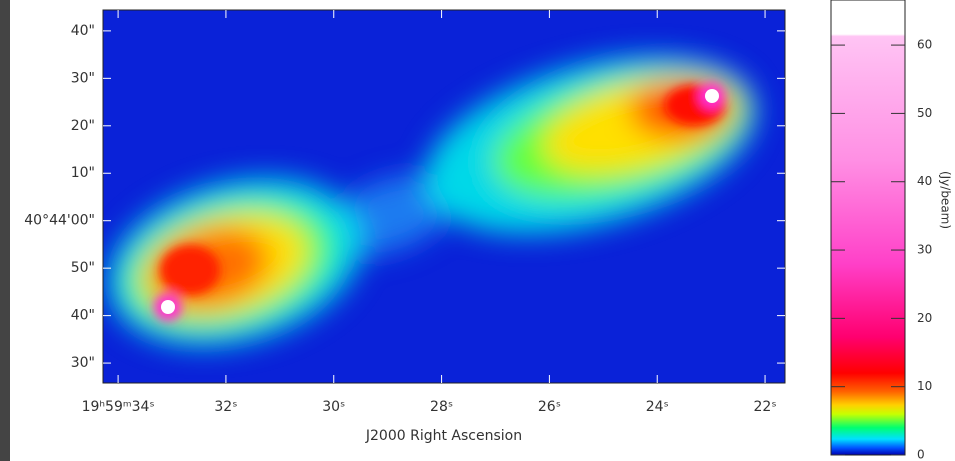  What do you see at coordinates (868, 228) in the screenshot?
I see `colorbar` at bounding box center [868, 228].